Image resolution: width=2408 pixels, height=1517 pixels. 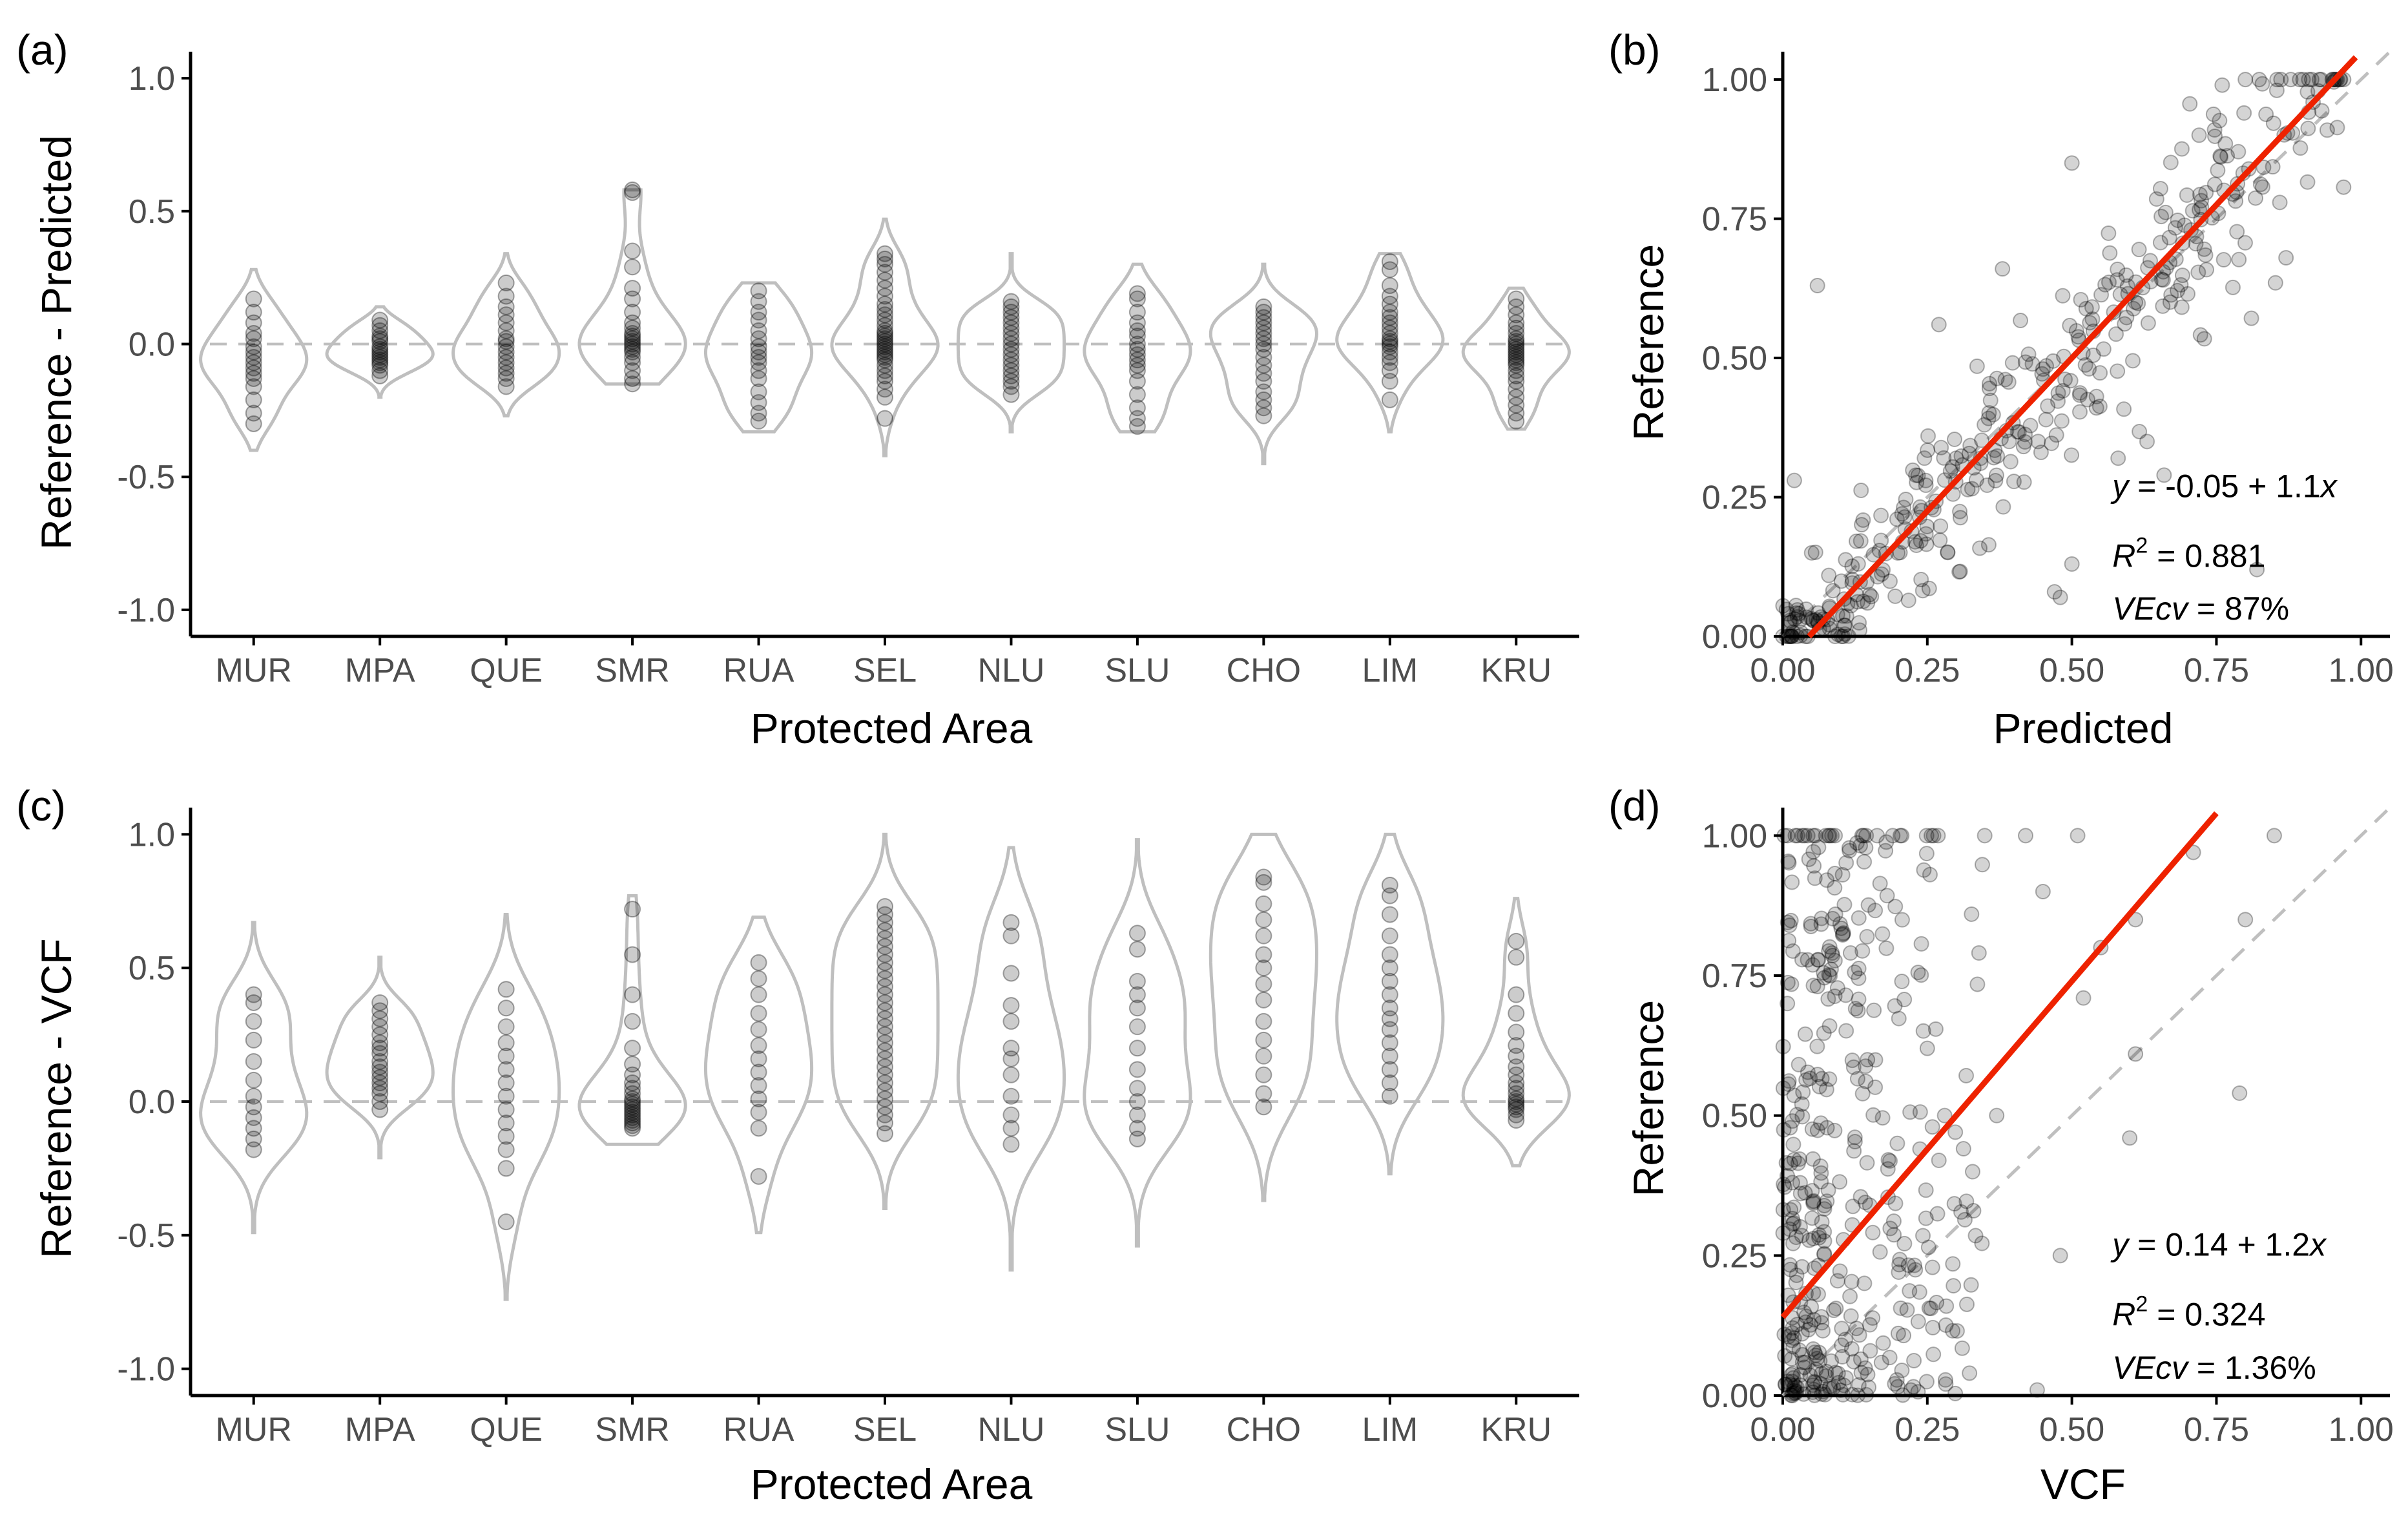 What do you see at coordinates (380, 336) in the screenshot?
I see `data-point-mpa-a` at bounding box center [380, 336].